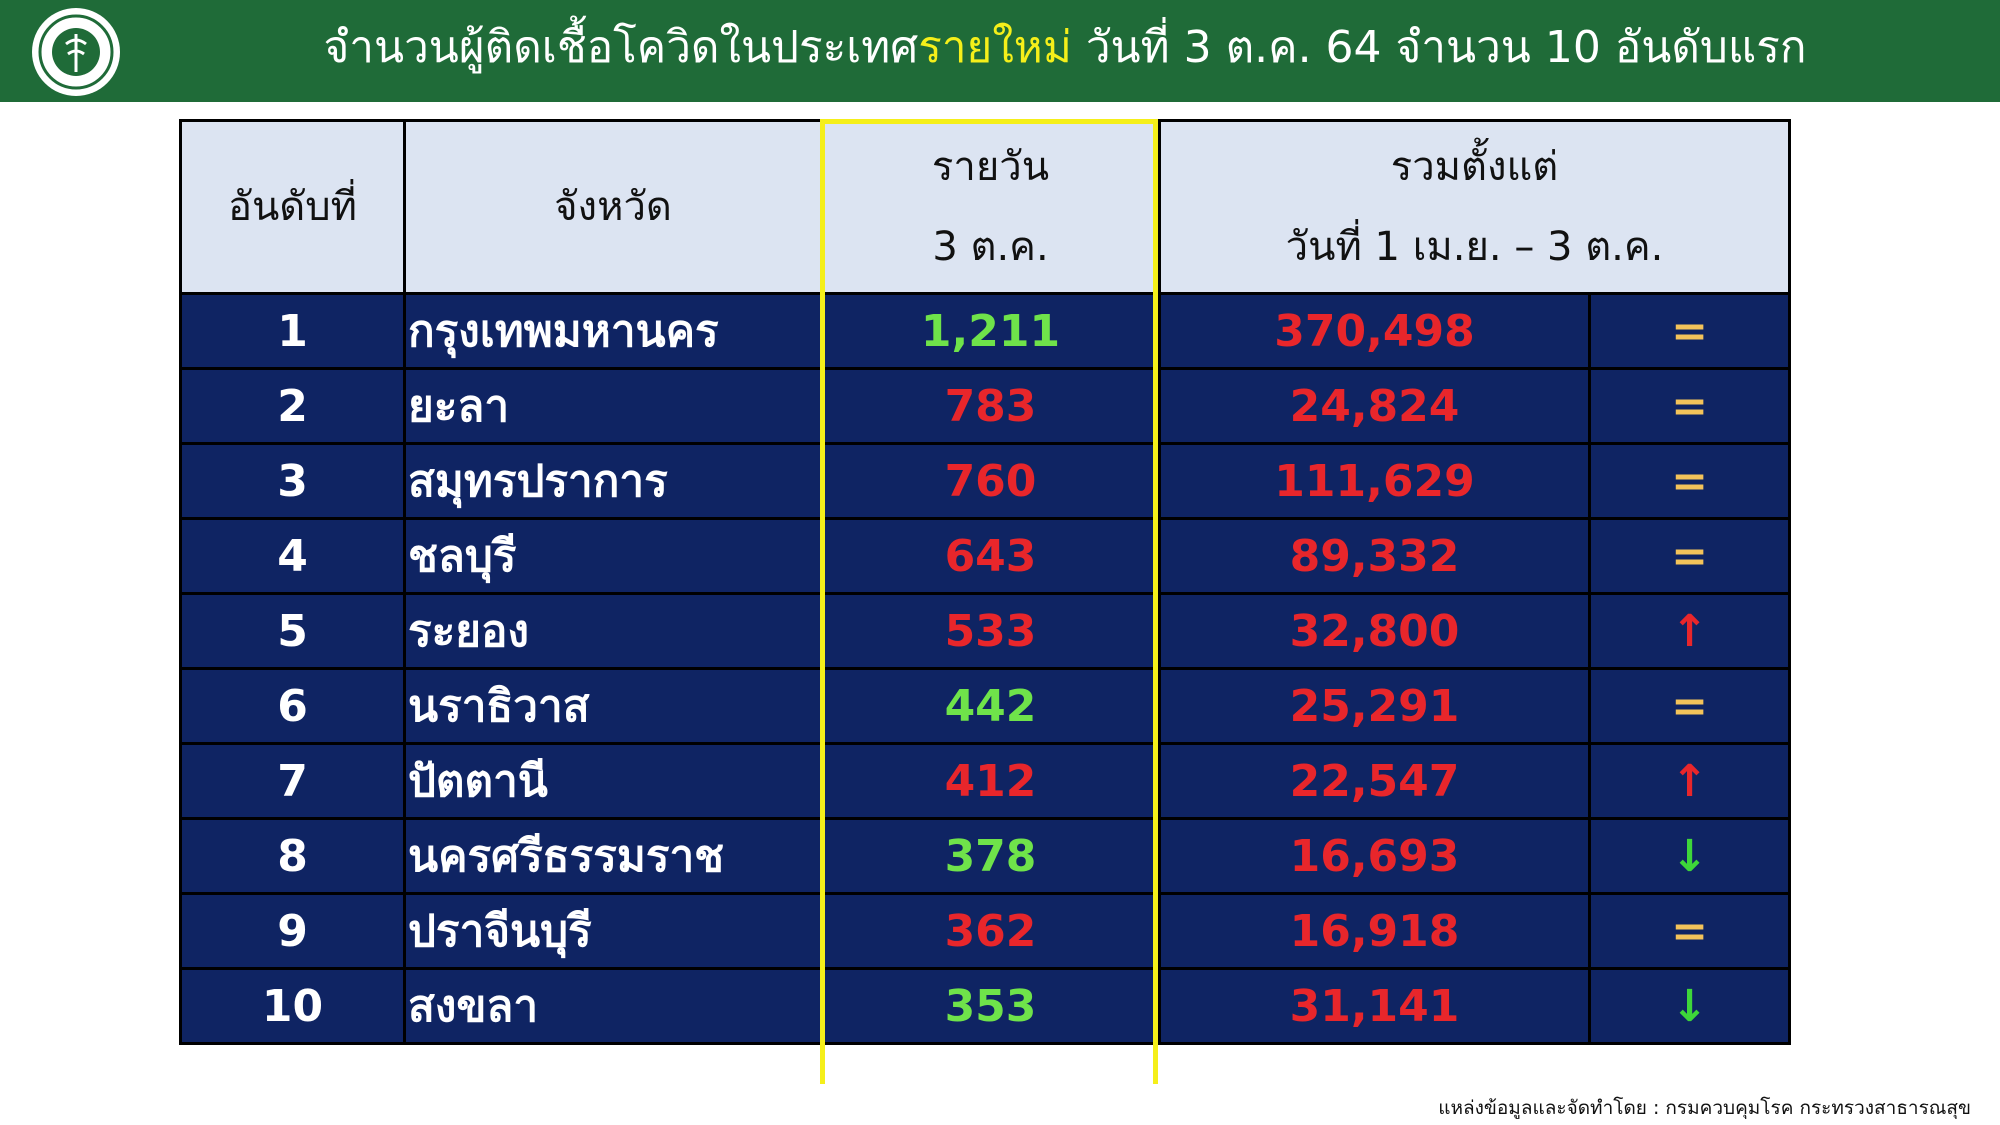  I want to click on table-row: 1 กรุงเทพมหานคร 1,211 370,498 =, so click(985, 331).